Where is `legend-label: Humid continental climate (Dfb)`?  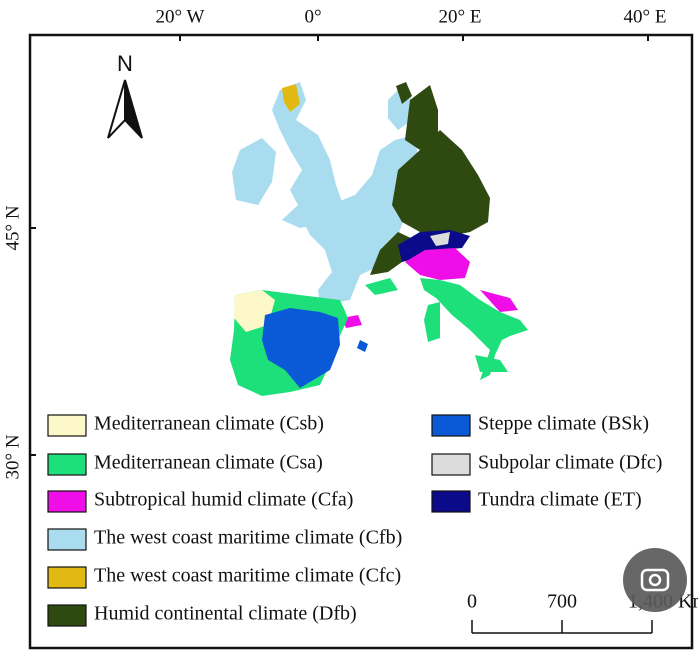
legend-label: Humid continental climate (Dfb) is located at coordinates (225, 614).